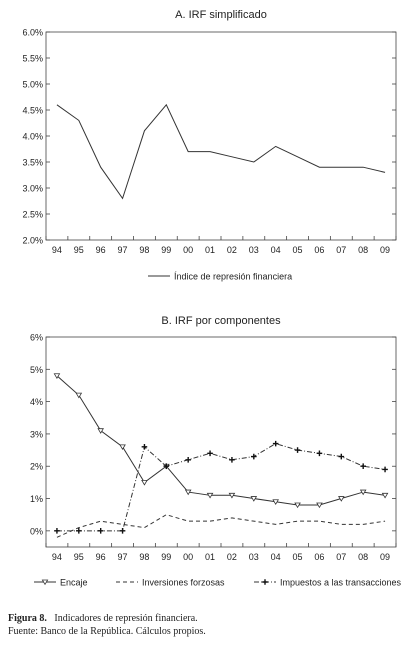  Describe the element at coordinates (126, 618) in the screenshot. I see `figure-title: Indicadores de represión financiera.` at that location.